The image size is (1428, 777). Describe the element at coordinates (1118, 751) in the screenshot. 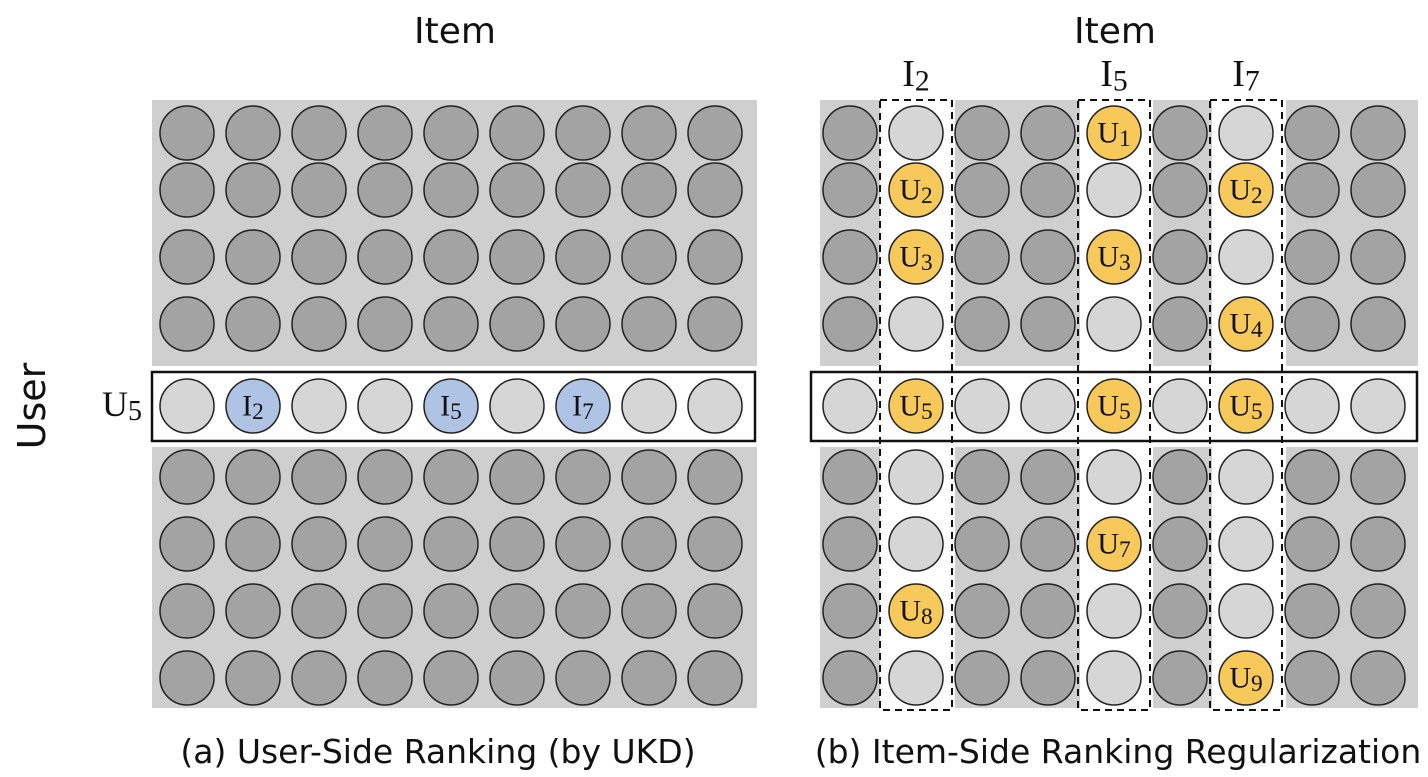

I see `panel-b-caption: (b) Item-Side Ranking Regularization` at that location.